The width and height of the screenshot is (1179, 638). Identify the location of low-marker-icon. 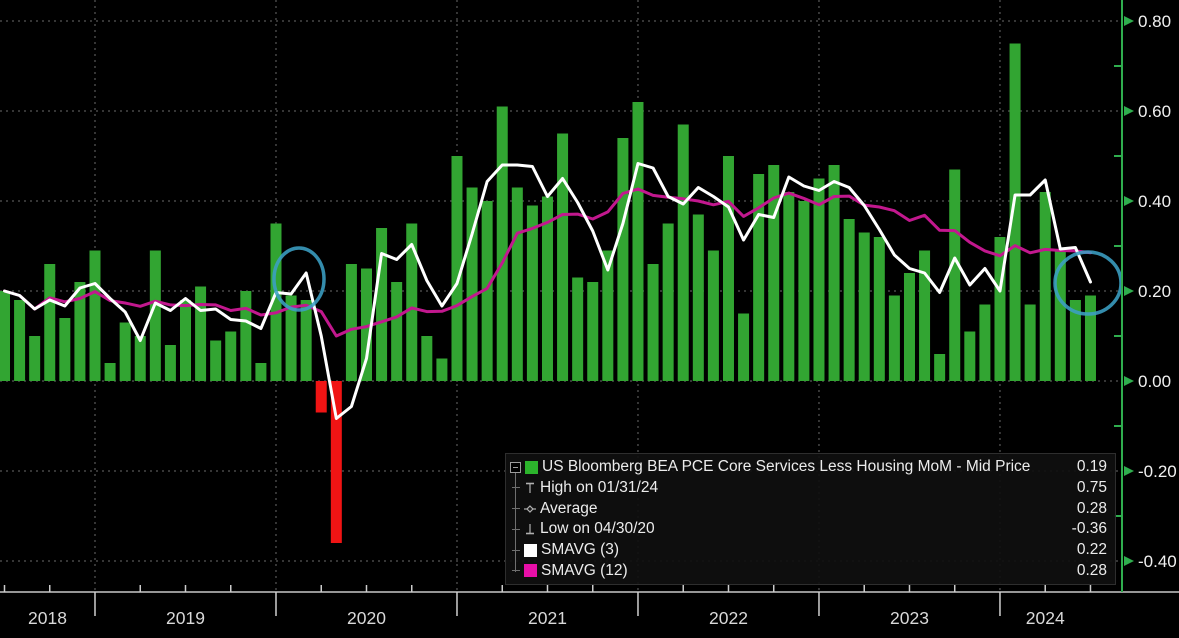
(530, 529).